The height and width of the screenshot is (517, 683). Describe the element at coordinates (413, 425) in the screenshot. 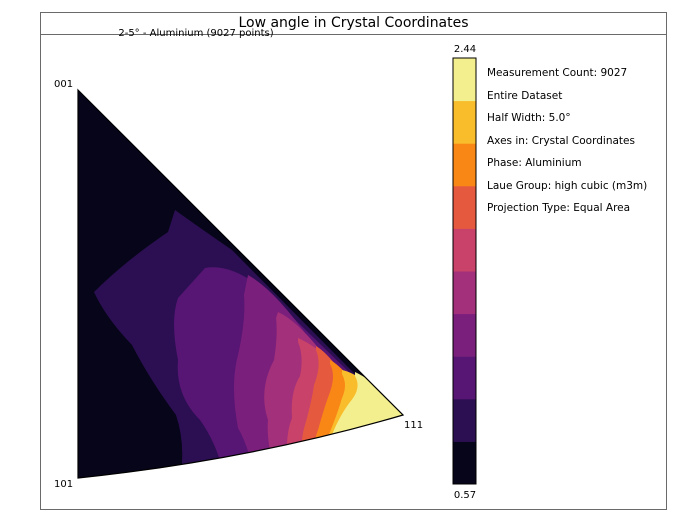

I see `corner-label-111: 111` at that location.